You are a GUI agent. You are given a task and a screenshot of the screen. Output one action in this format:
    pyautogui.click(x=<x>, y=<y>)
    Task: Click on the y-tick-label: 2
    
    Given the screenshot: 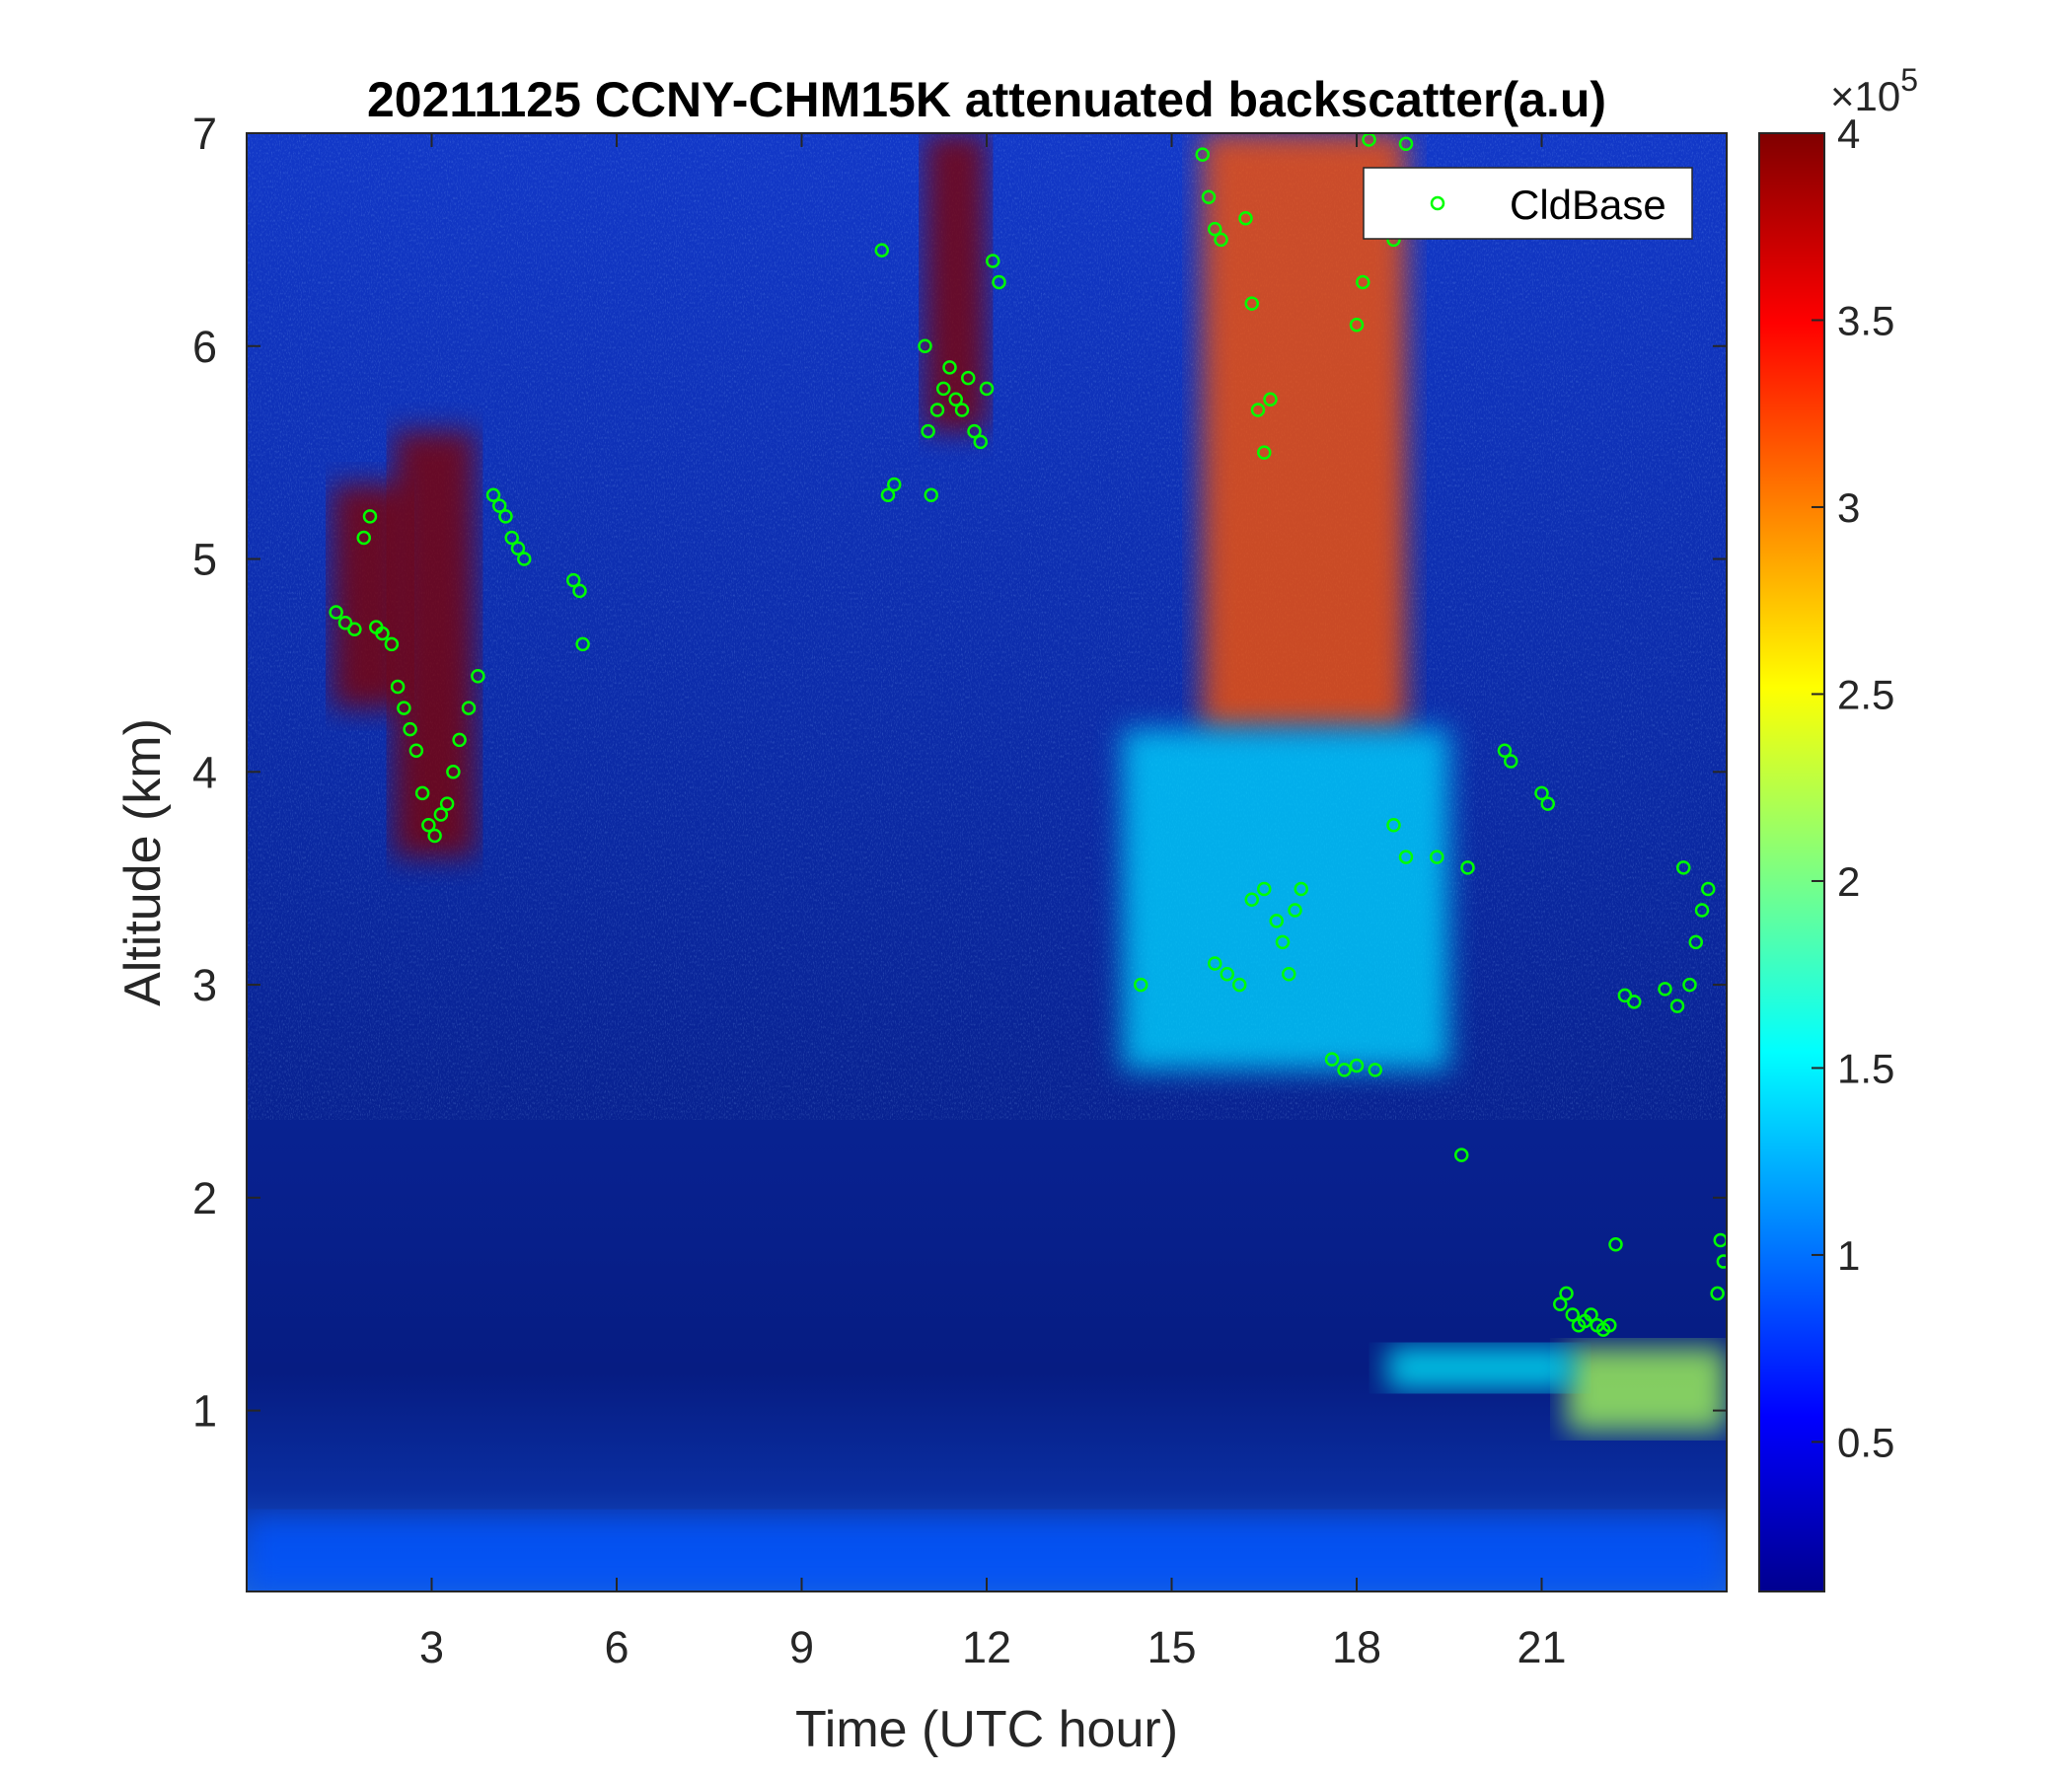 What is the action you would take?
    pyautogui.click(x=205, y=1198)
    